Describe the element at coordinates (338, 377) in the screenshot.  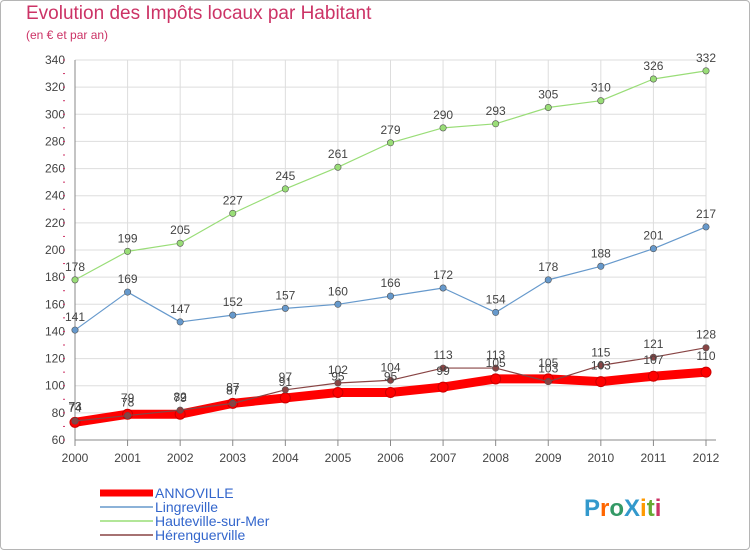
I see `data-label: 95` at that location.